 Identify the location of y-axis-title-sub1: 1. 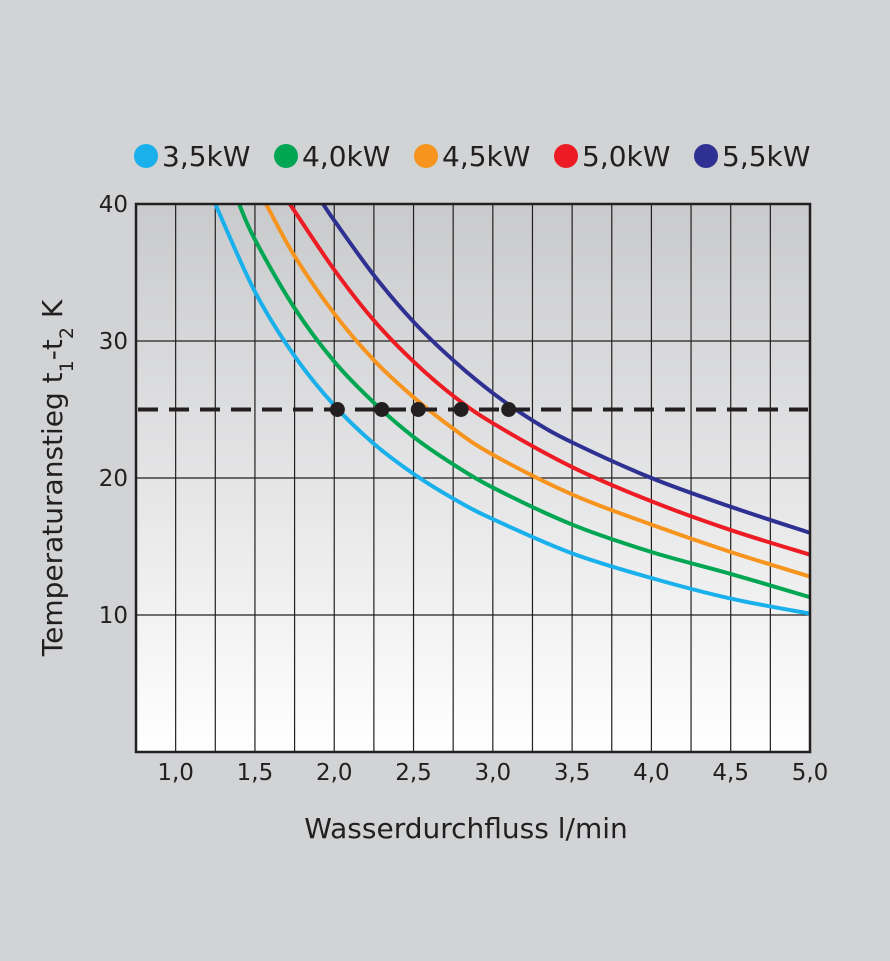
(67, 366).